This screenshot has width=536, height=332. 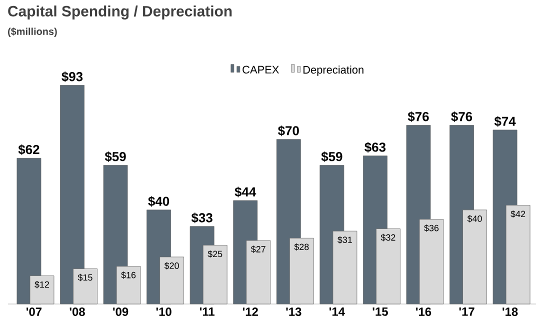 I want to click on data-label: $62, so click(x=29, y=149).